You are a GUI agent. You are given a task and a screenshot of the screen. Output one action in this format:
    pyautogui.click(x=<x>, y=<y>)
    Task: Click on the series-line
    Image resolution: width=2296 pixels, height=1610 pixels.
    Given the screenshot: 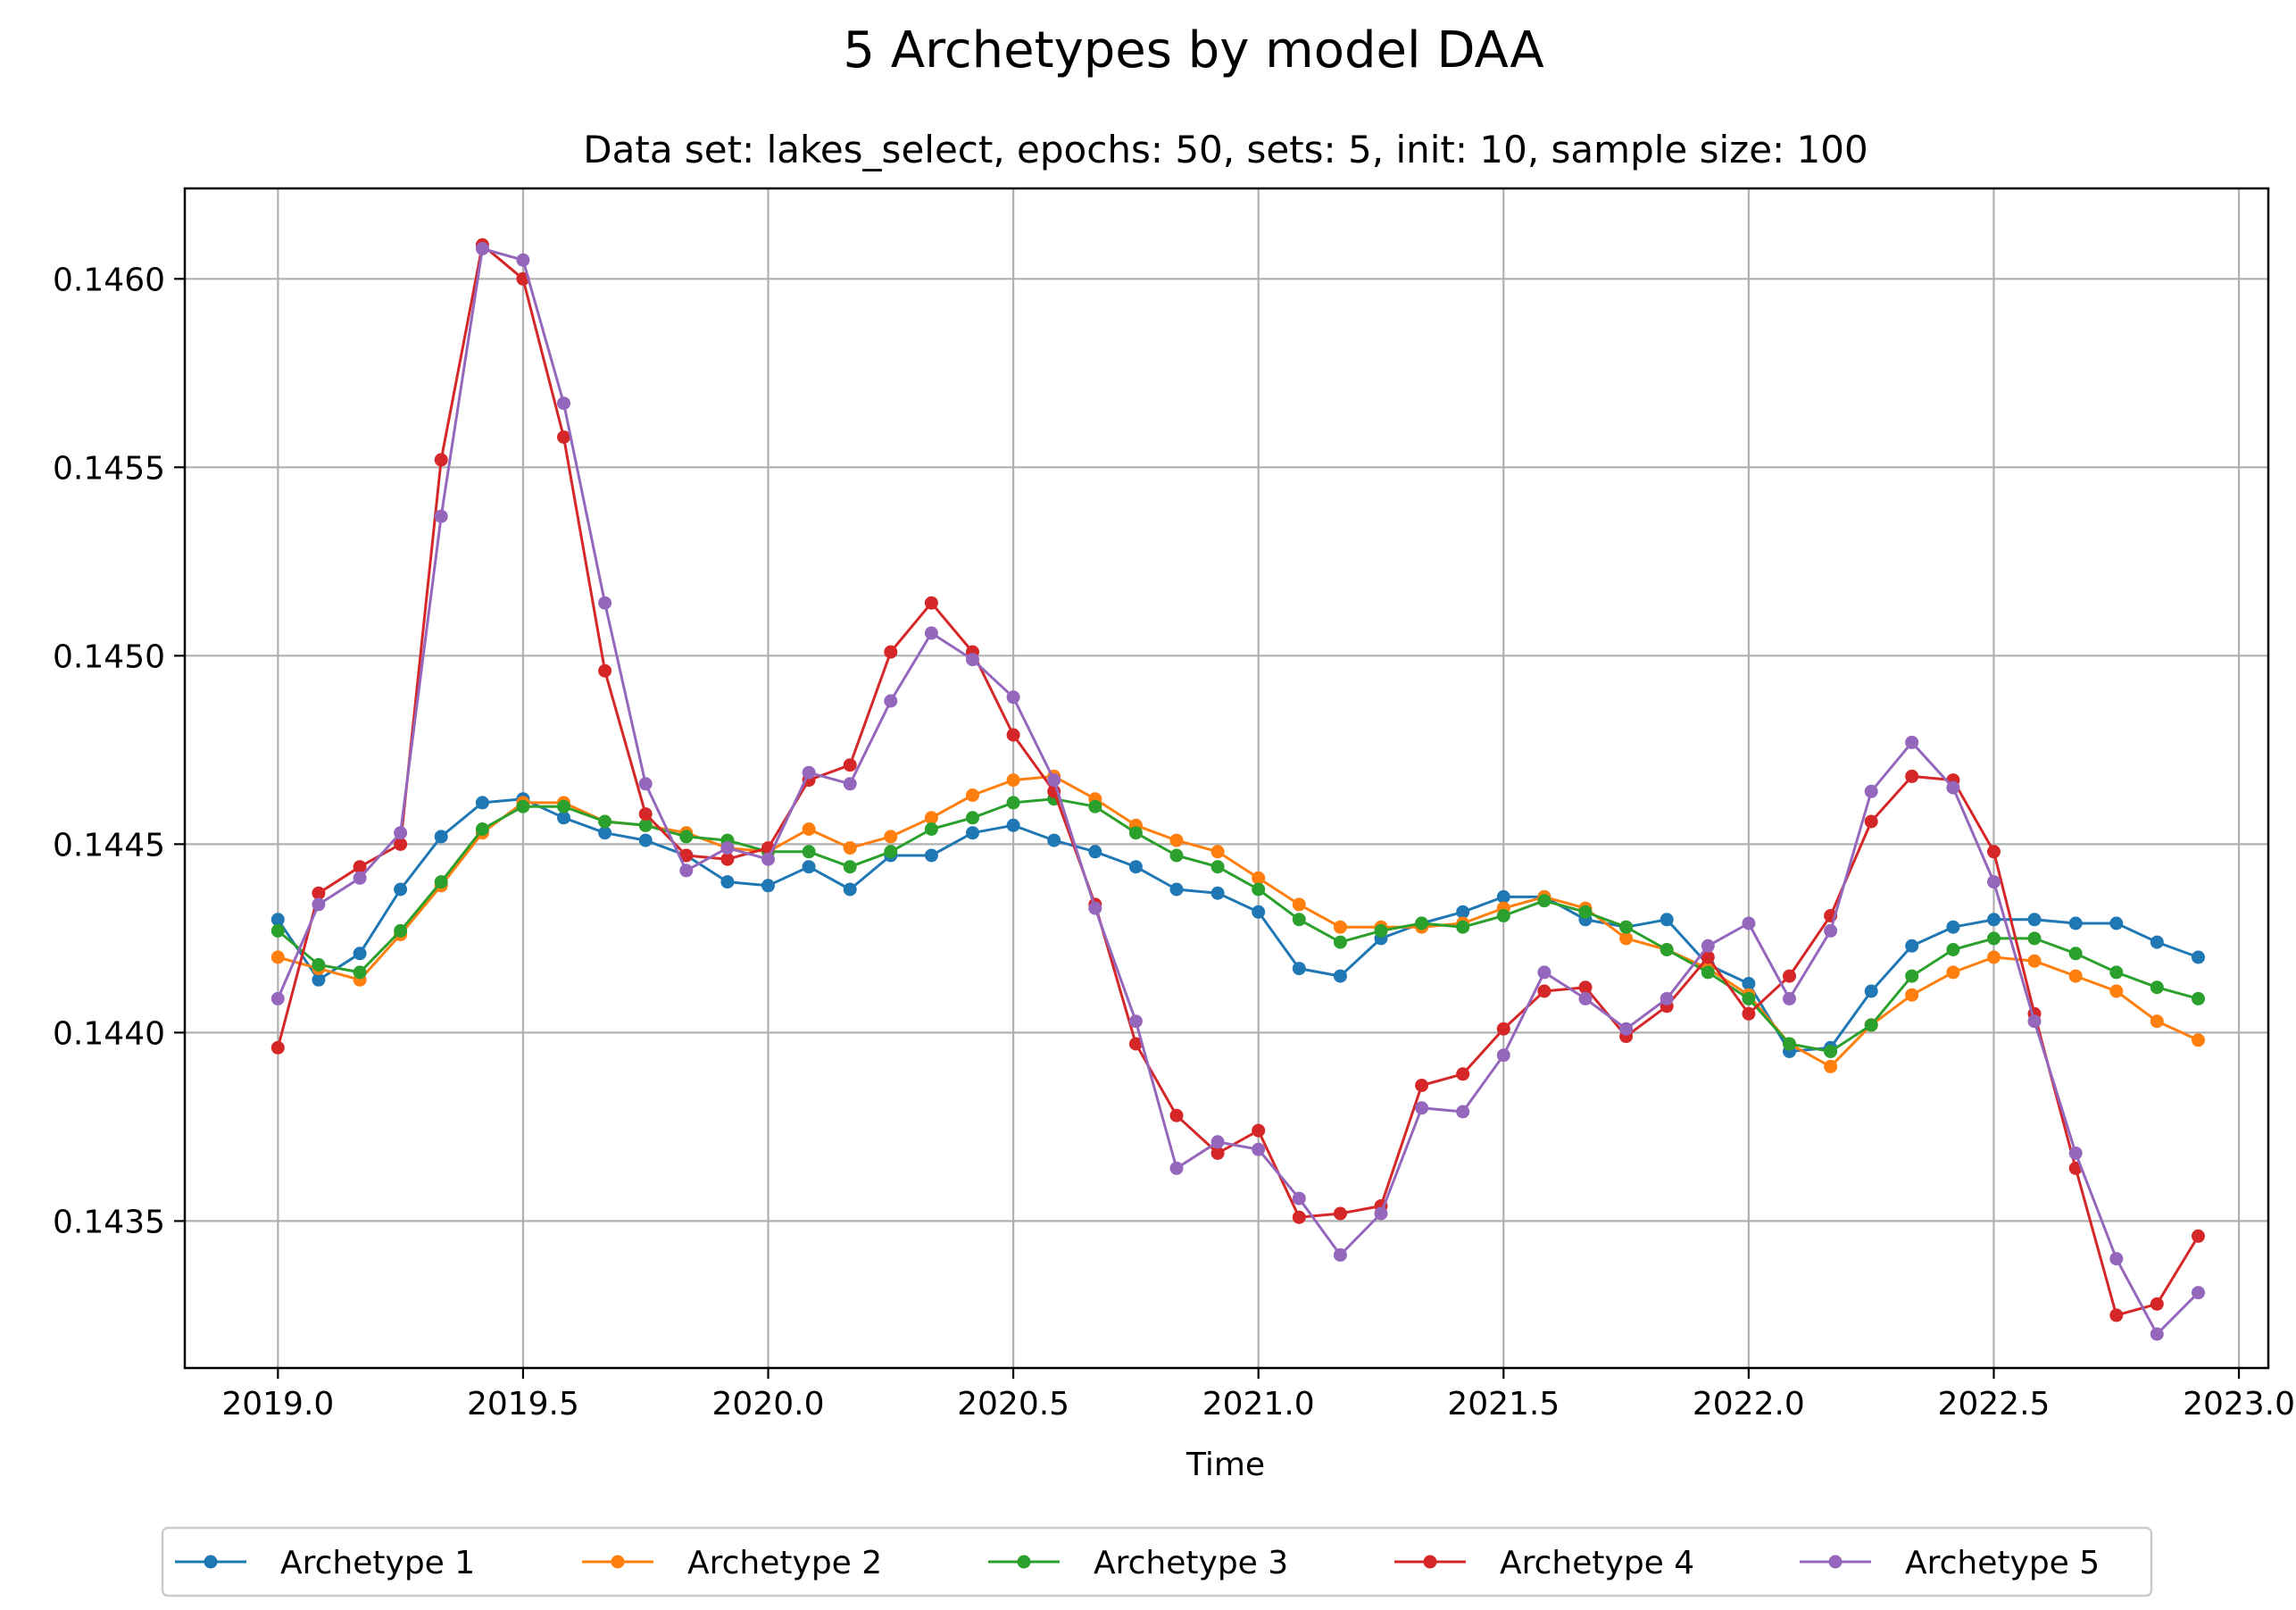 What is the action you would take?
    pyautogui.click(x=1238, y=925)
    